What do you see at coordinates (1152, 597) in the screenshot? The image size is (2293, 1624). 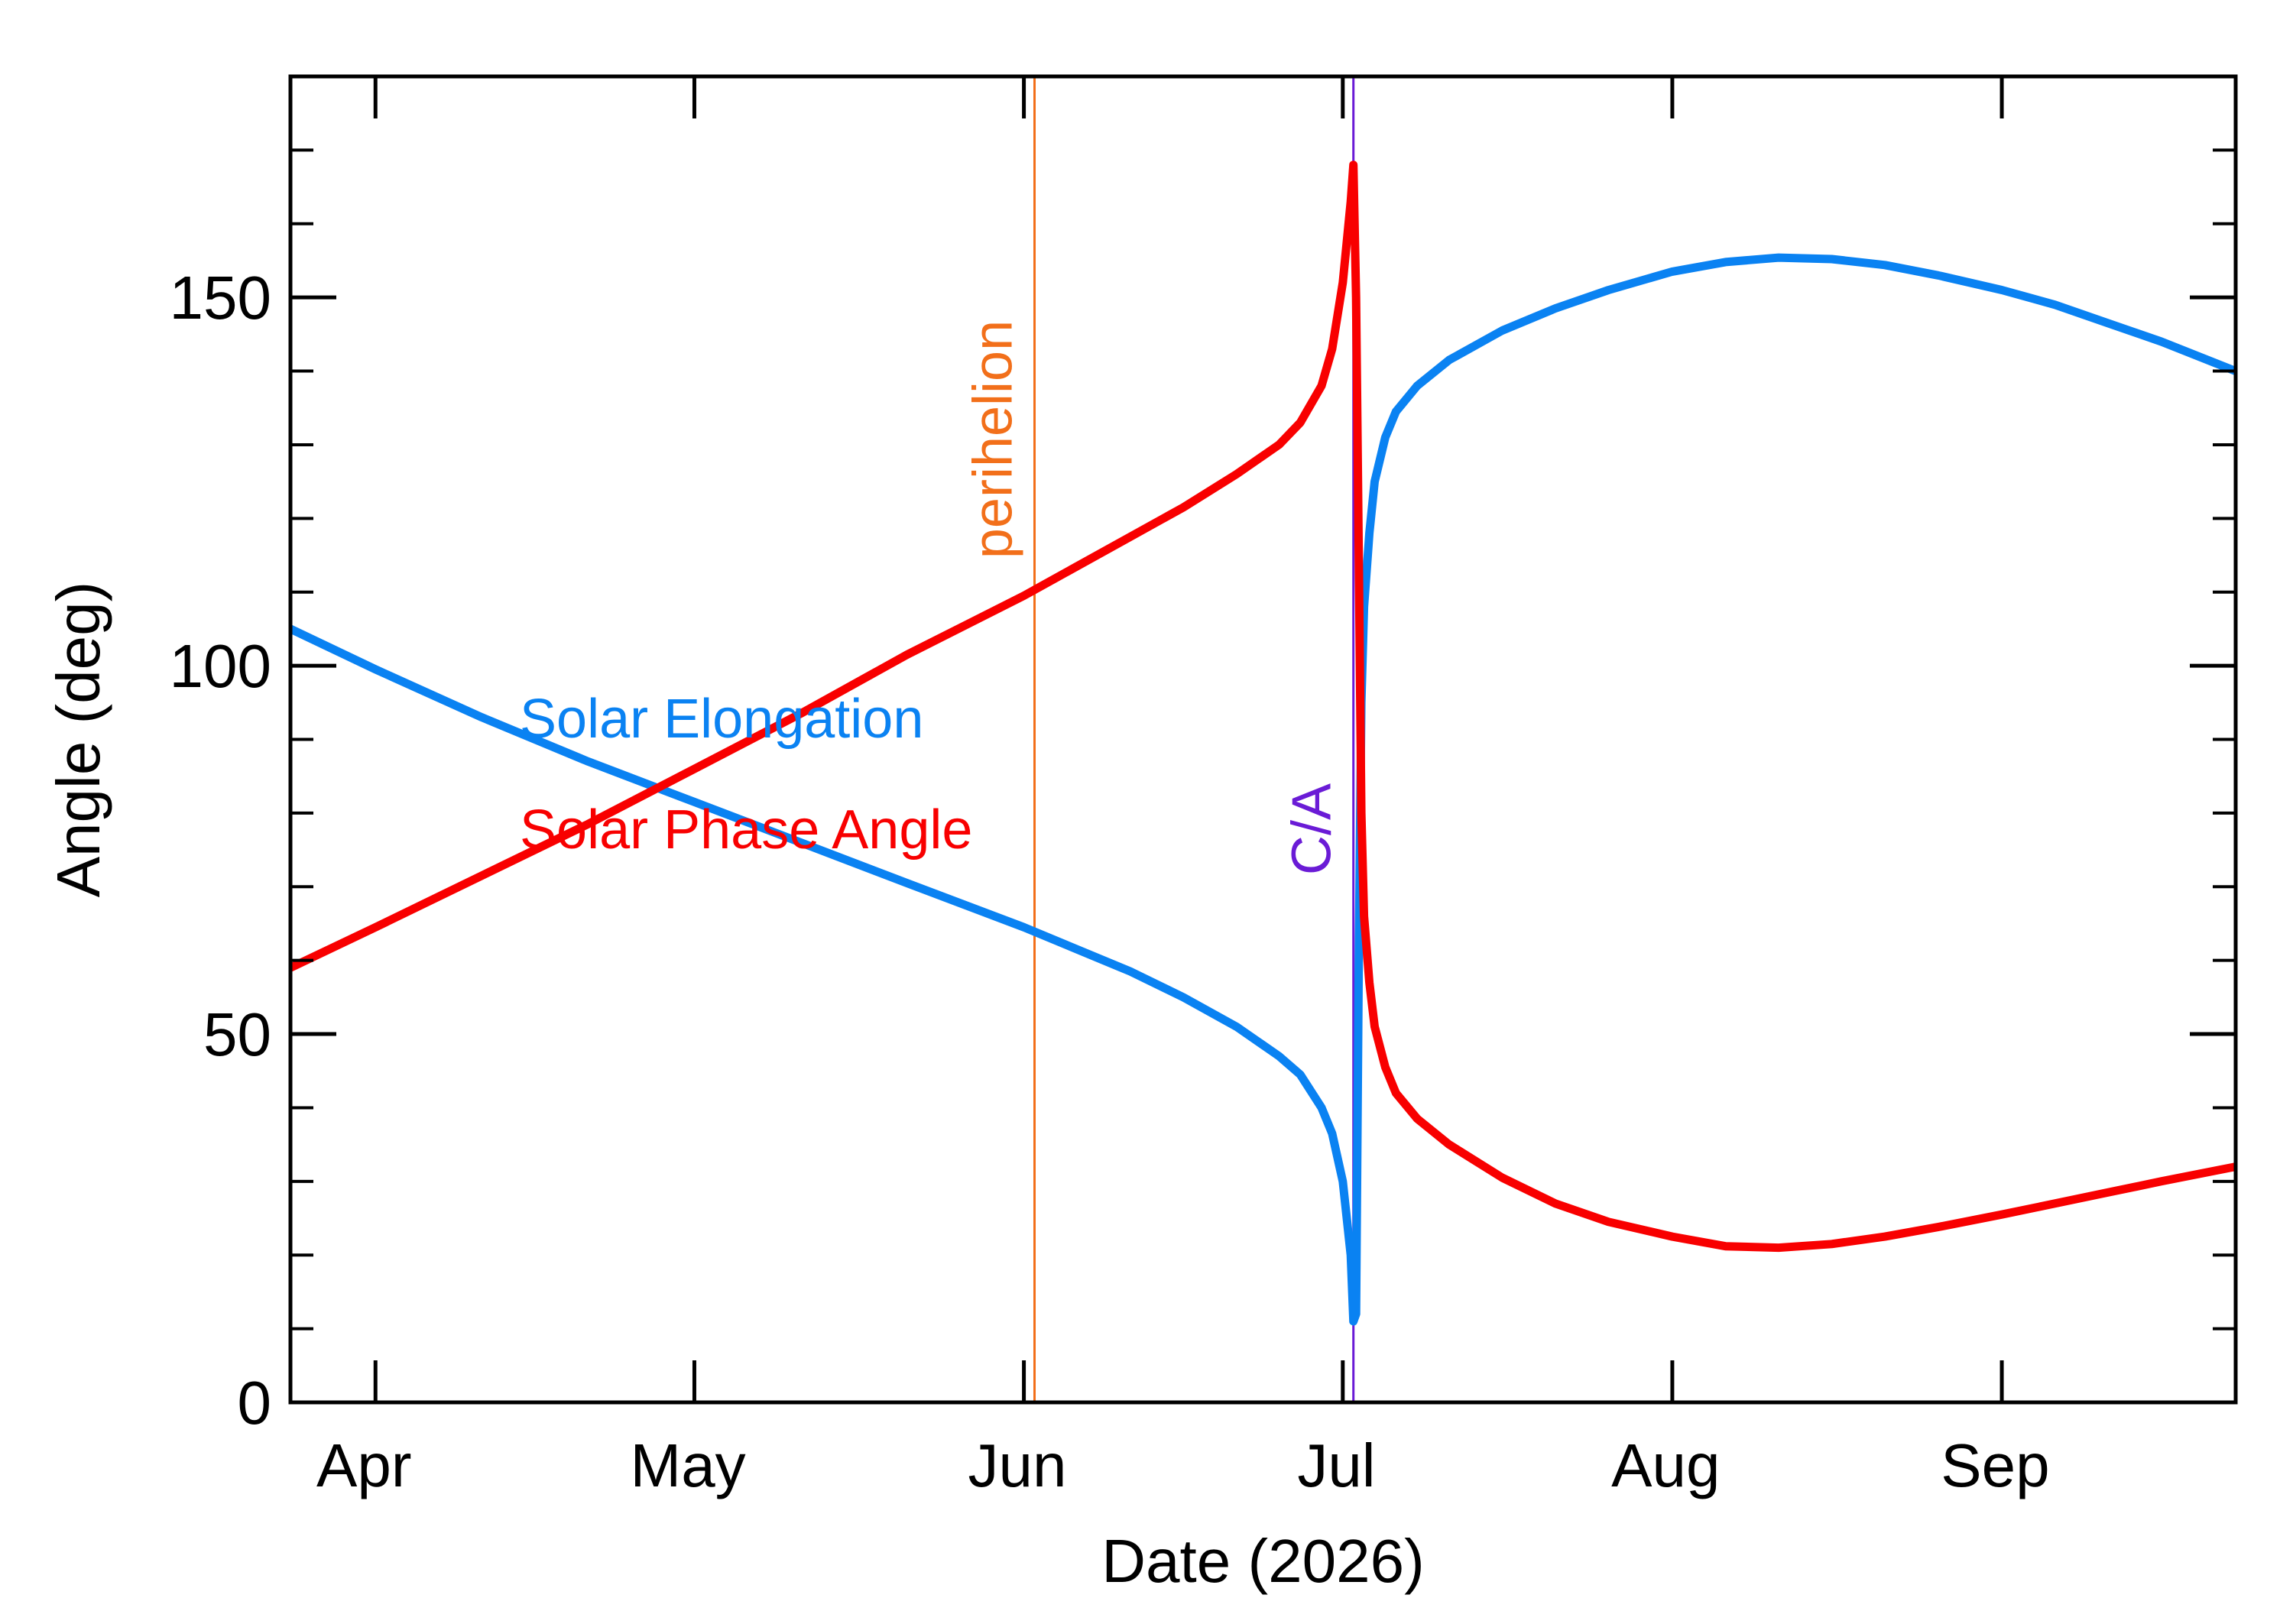 I see `marker-labels: perihelion C/A` at bounding box center [1152, 597].